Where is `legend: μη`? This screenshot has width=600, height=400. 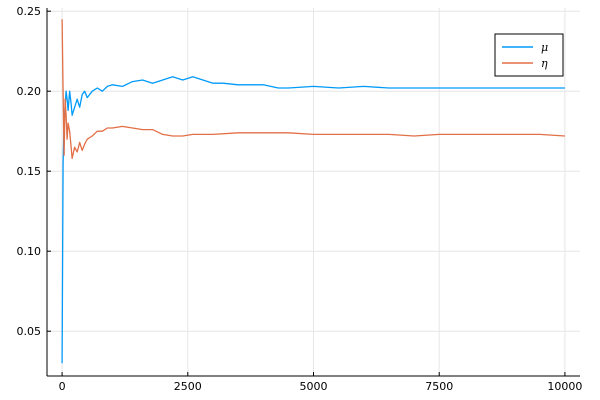 legend: μη is located at coordinates (529, 55).